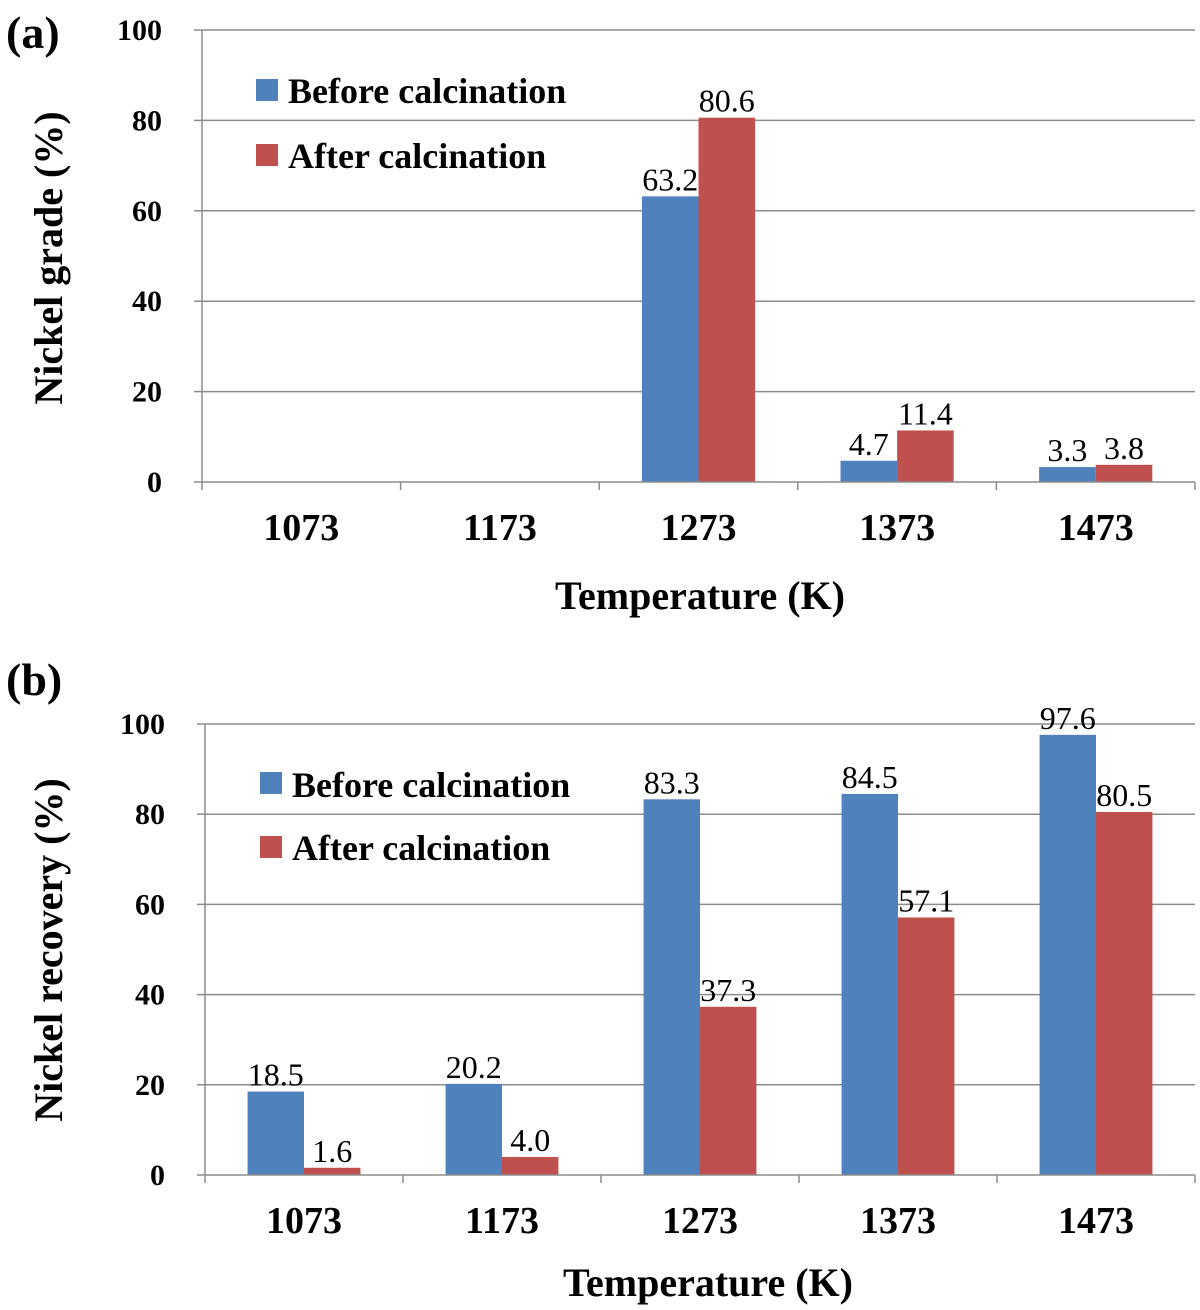 Image resolution: width=1200 pixels, height=1310 pixels. Describe the element at coordinates (147, 211) in the screenshot. I see `panel-a-y-tick-label: 60` at that location.